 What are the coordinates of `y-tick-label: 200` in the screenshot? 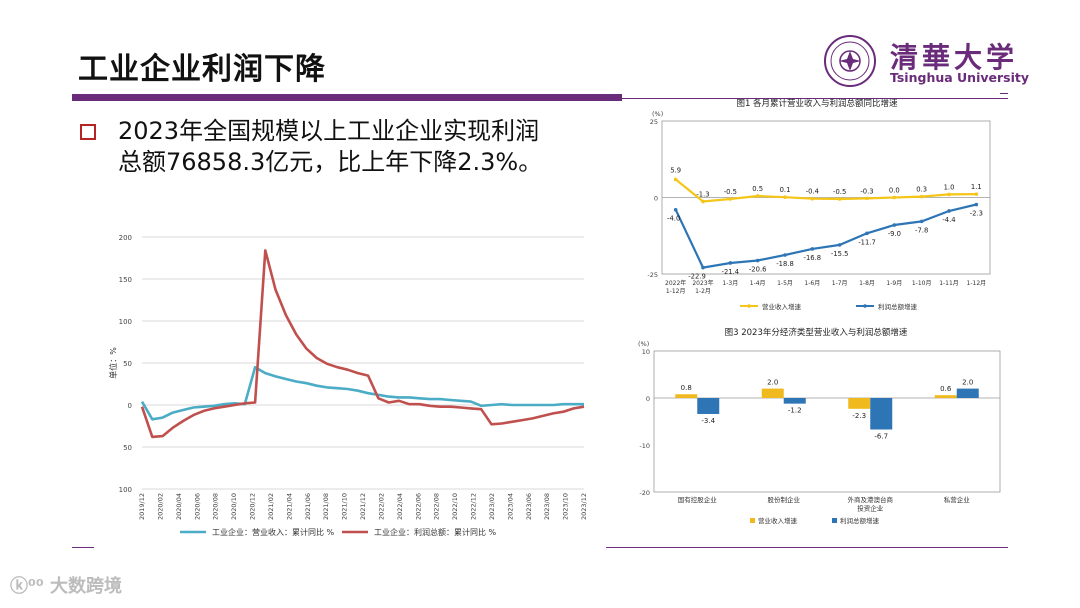 It's located at (125, 238).